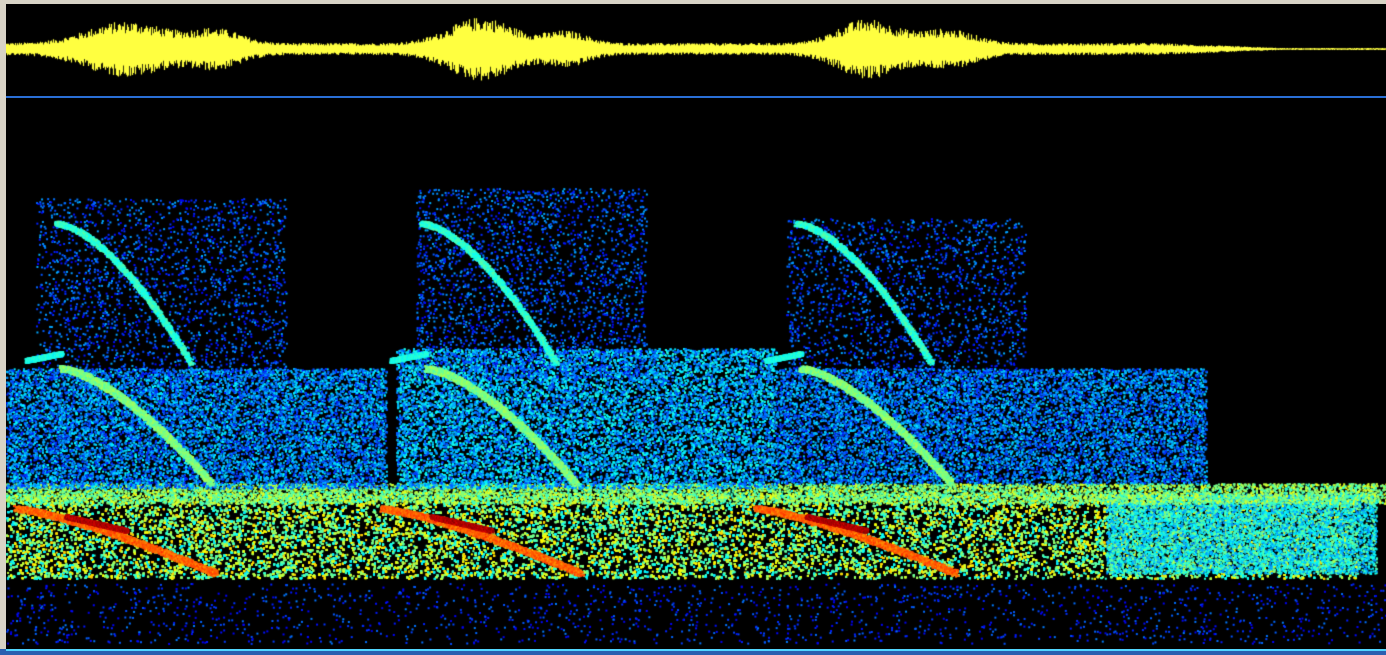 The image size is (1386, 655). What do you see at coordinates (693, 652) in the screenshot?
I see `bottom-edge` at bounding box center [693, 652].